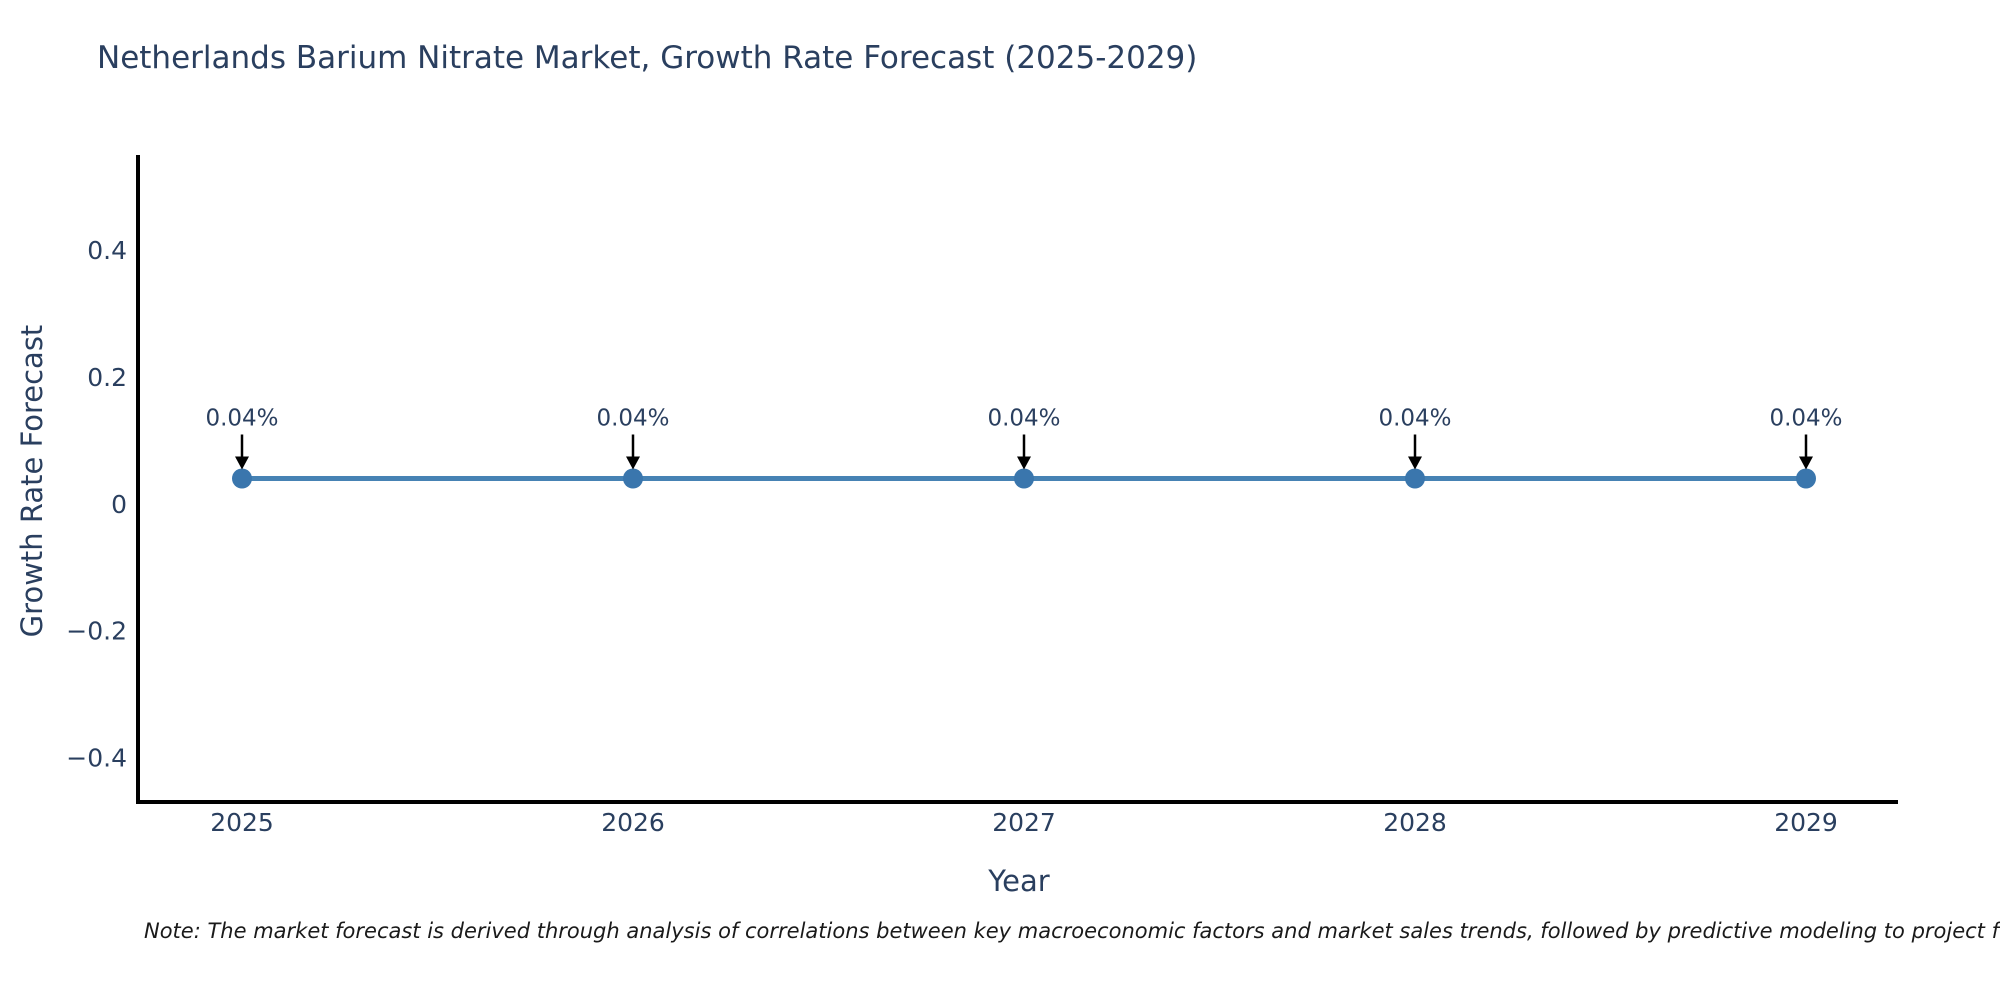 The width and height of the screenshot is (2000, 1000). I want to click on x-tick-label: 2029, so click(1806, 822).